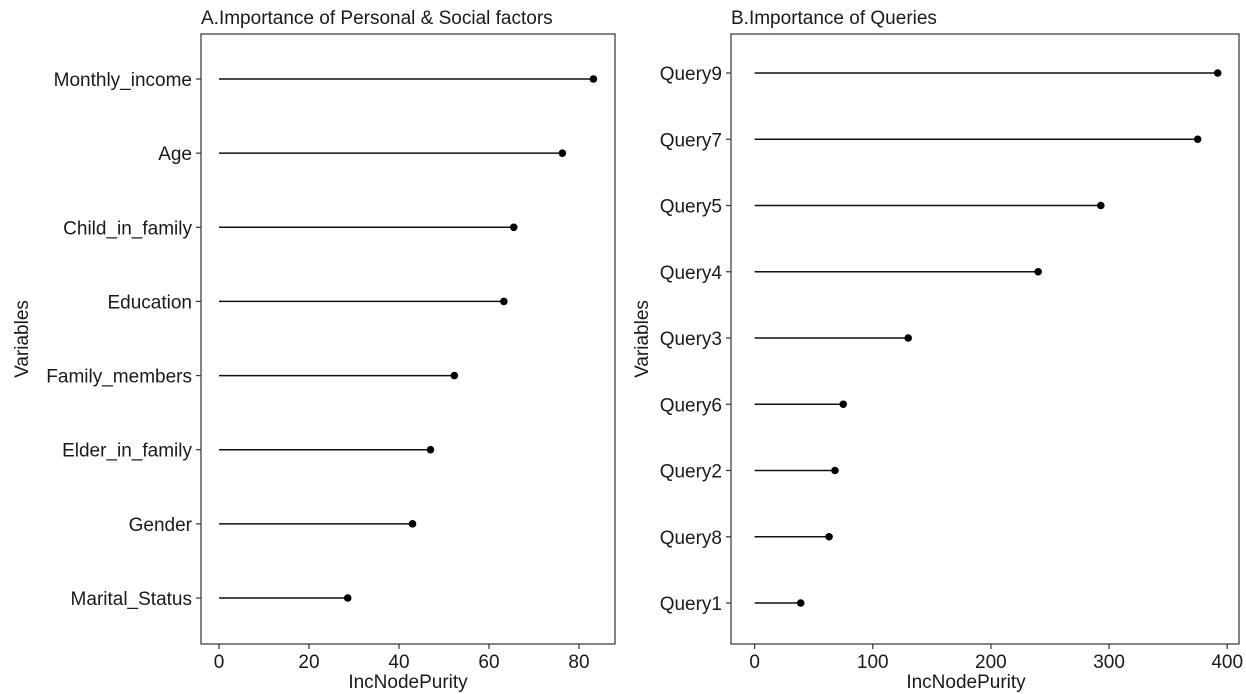 The image size is (1246, 694). What do you see at coordinates (123, 80) in the screenshot?
I see `panel-a-y-tick-label: Monthly_income` at bounding box center [123, 80].